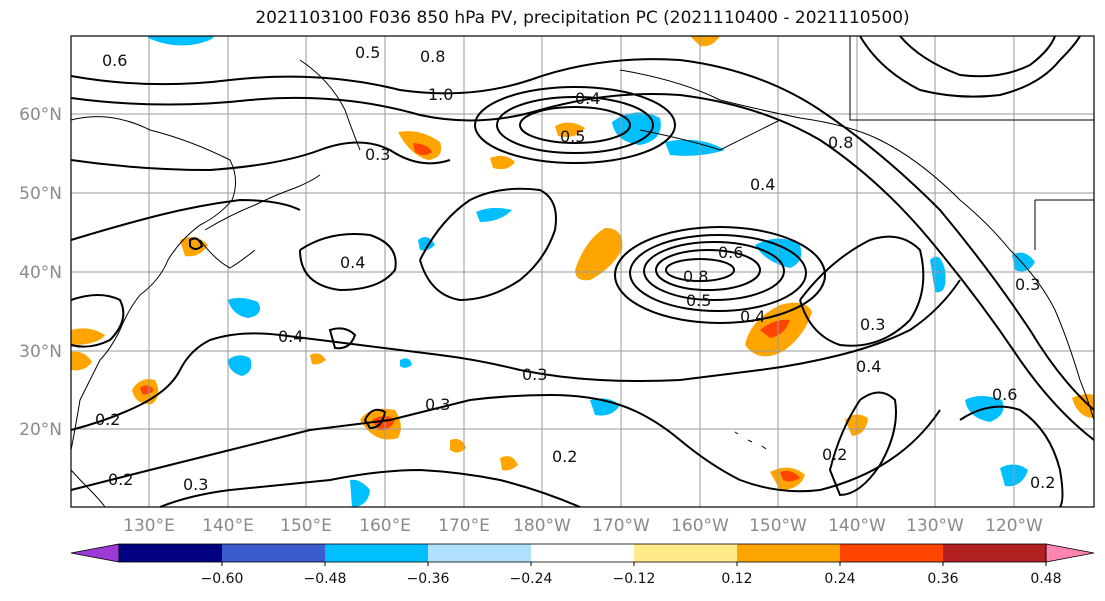  Describe the element at coordinates (634, 579) in the screenshot. I see `colorbar-tick-label: −0.12` at that location.